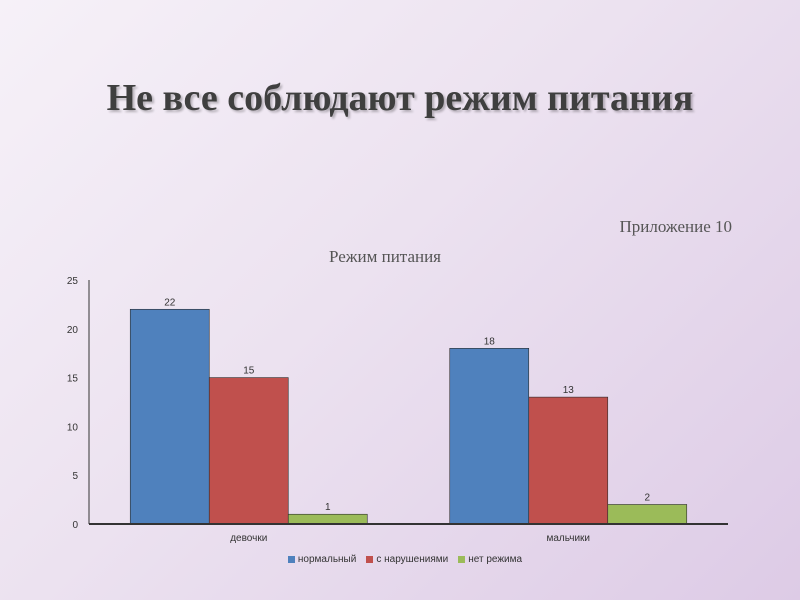  What do you see at coordinates (73, 427) in the screenshot?
I see `y-tick-label: 10` at bounding box center [73, 427].